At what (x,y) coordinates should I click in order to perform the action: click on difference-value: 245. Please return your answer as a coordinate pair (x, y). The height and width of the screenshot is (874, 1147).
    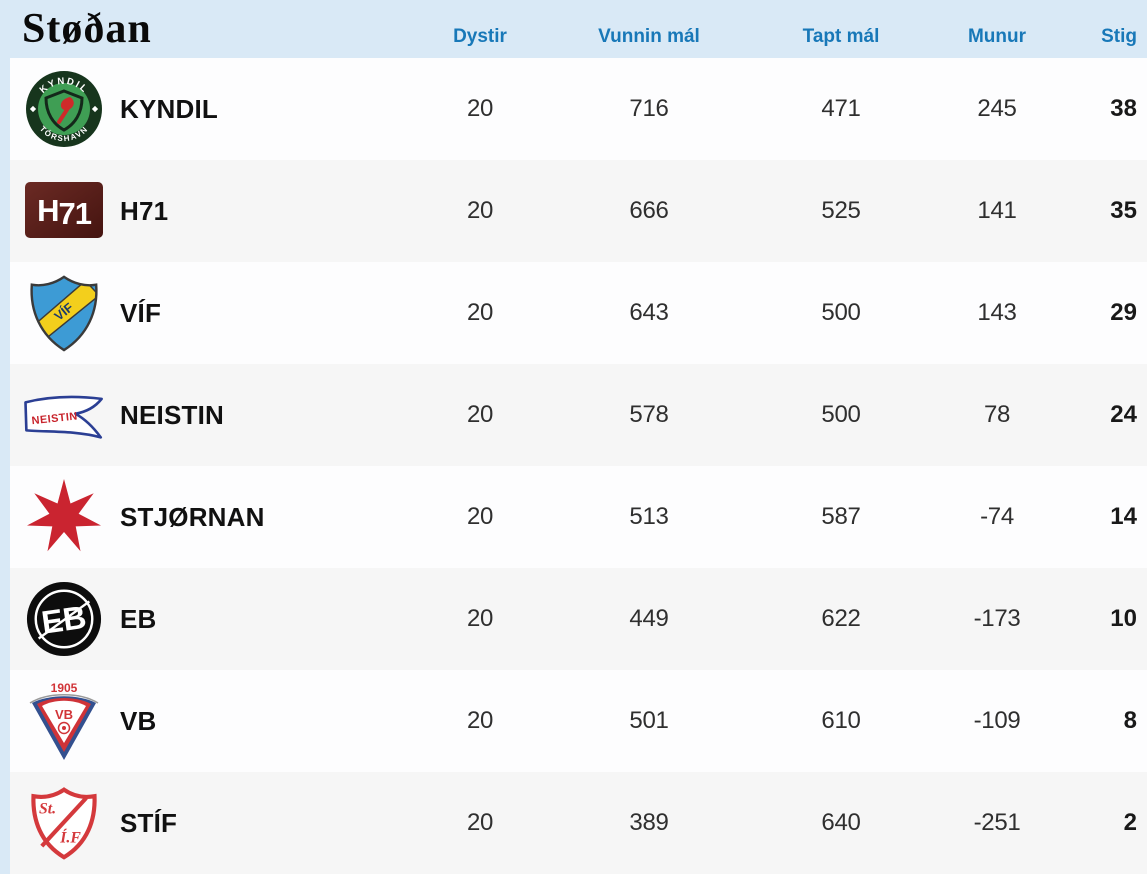
    Looking at the image, I should click on (997, 108).